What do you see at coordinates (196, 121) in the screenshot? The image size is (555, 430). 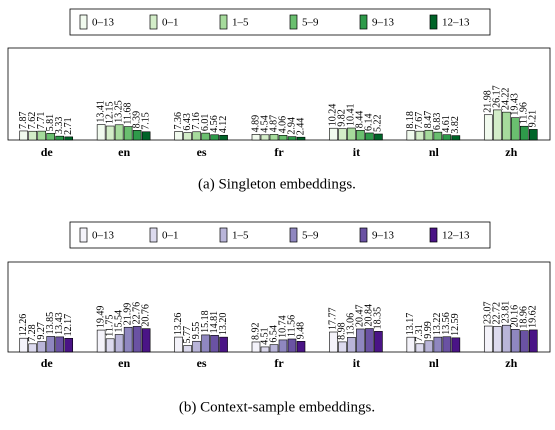 I see `value-label: 7.16` at bounding box center [196, 121].